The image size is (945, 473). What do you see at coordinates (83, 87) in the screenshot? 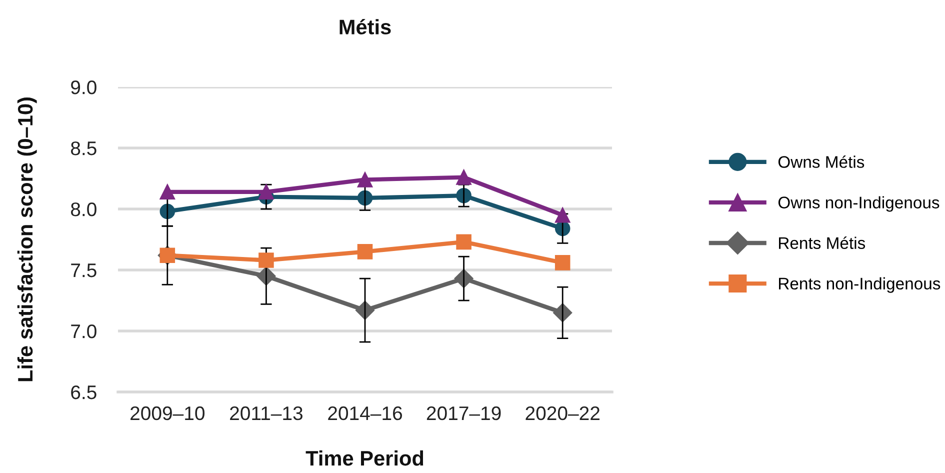
I see `y-tick-label: 9.0` at bounding box center [83, 87].